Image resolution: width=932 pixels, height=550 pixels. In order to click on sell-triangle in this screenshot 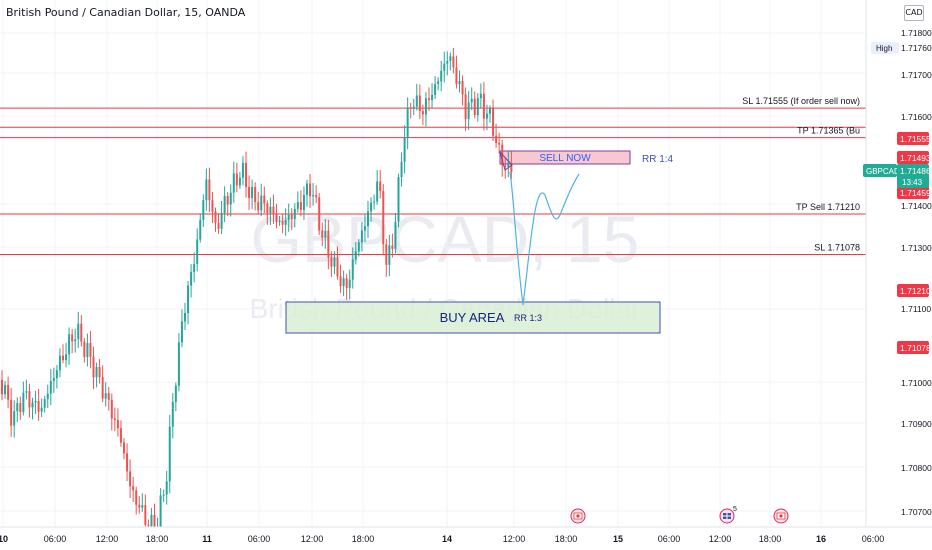, I will do `click(506, 161)`.